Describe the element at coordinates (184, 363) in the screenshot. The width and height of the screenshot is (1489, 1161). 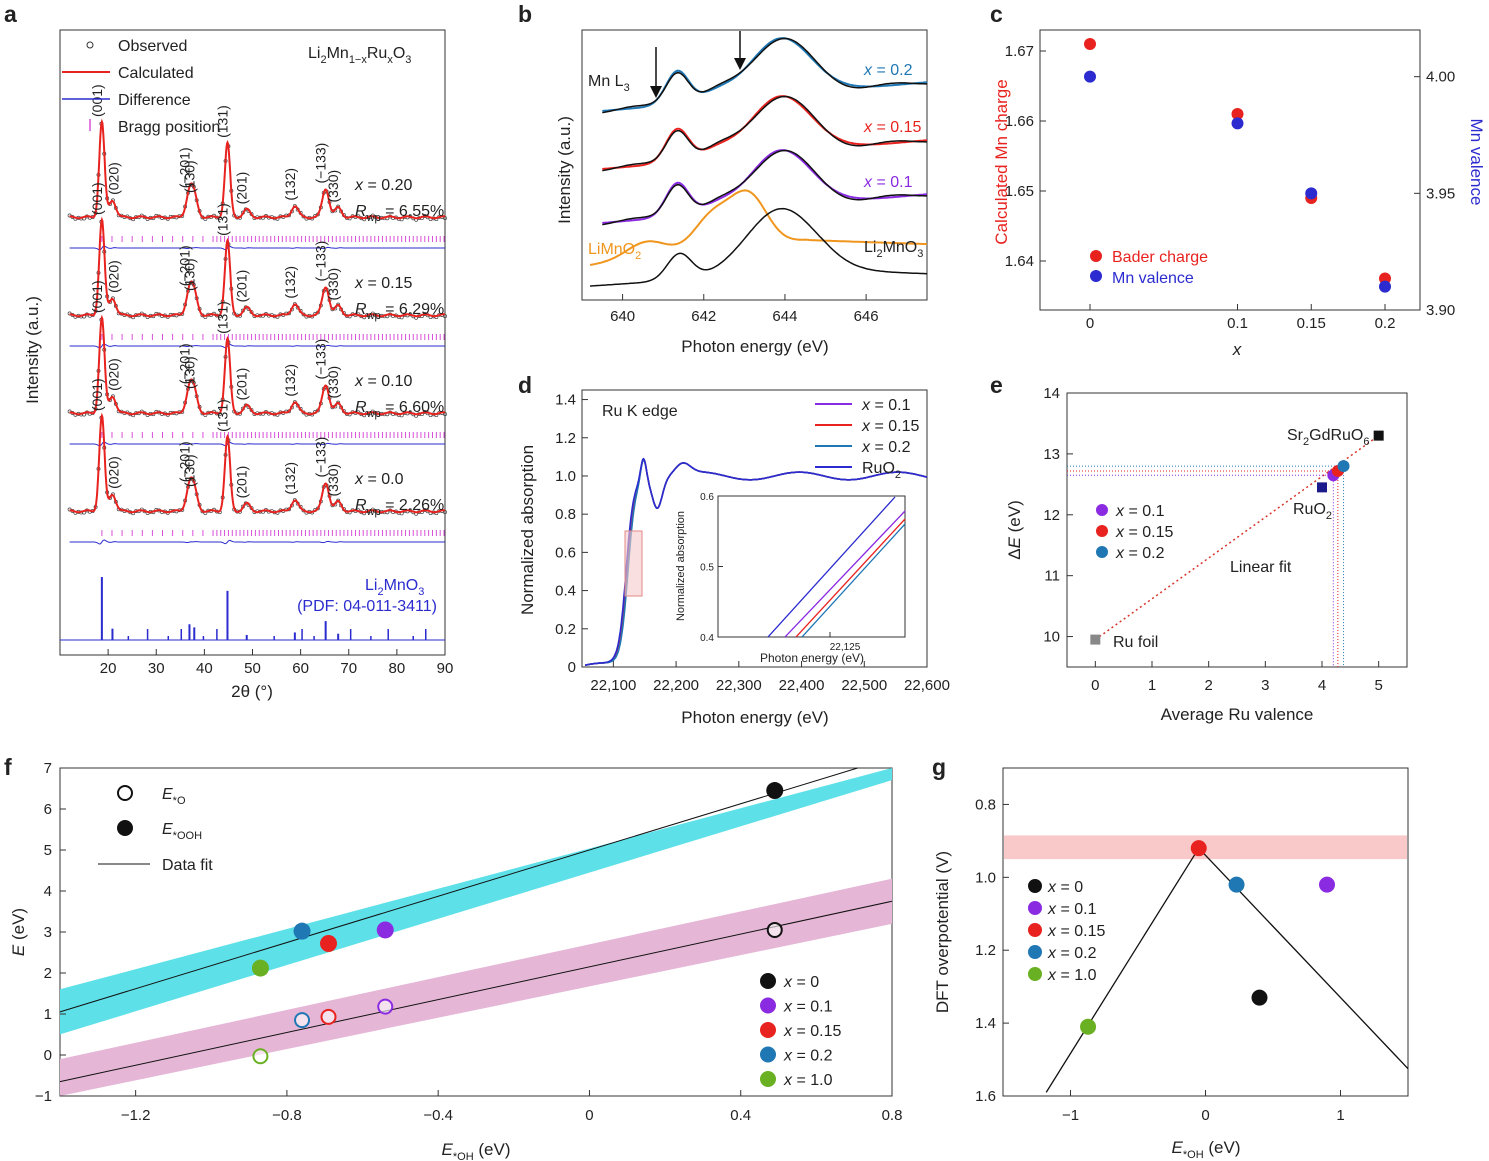
I see `a-hkl-label: (−201)` at that location.